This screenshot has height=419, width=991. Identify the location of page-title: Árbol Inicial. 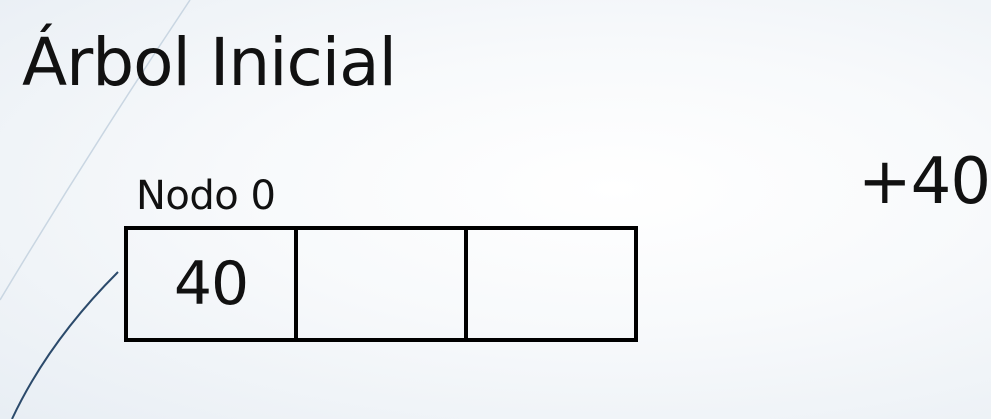
(209, 62).